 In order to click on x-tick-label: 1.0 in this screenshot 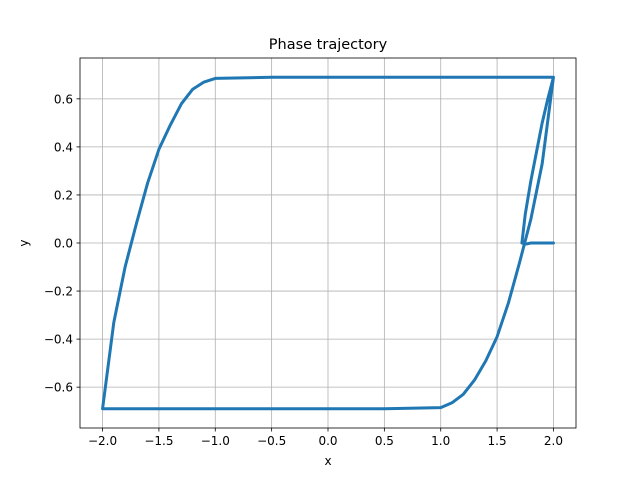, I will do `click(440, 441)`.